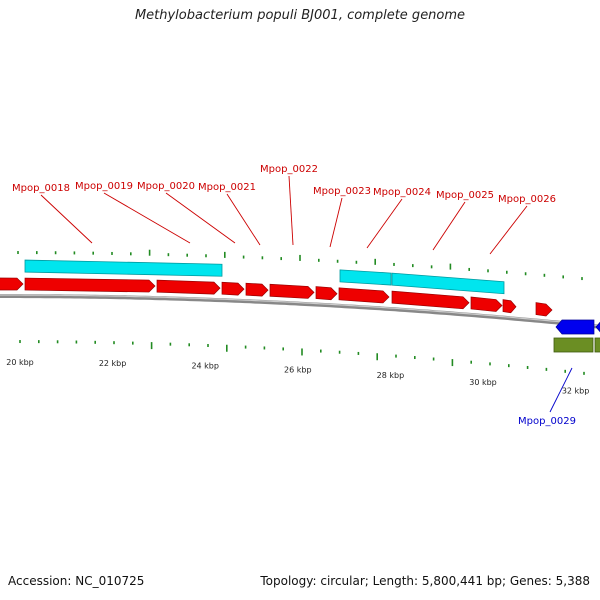 This screenshot has width=600, height=600. I want to click on gene-arrows, so click(300, 306).